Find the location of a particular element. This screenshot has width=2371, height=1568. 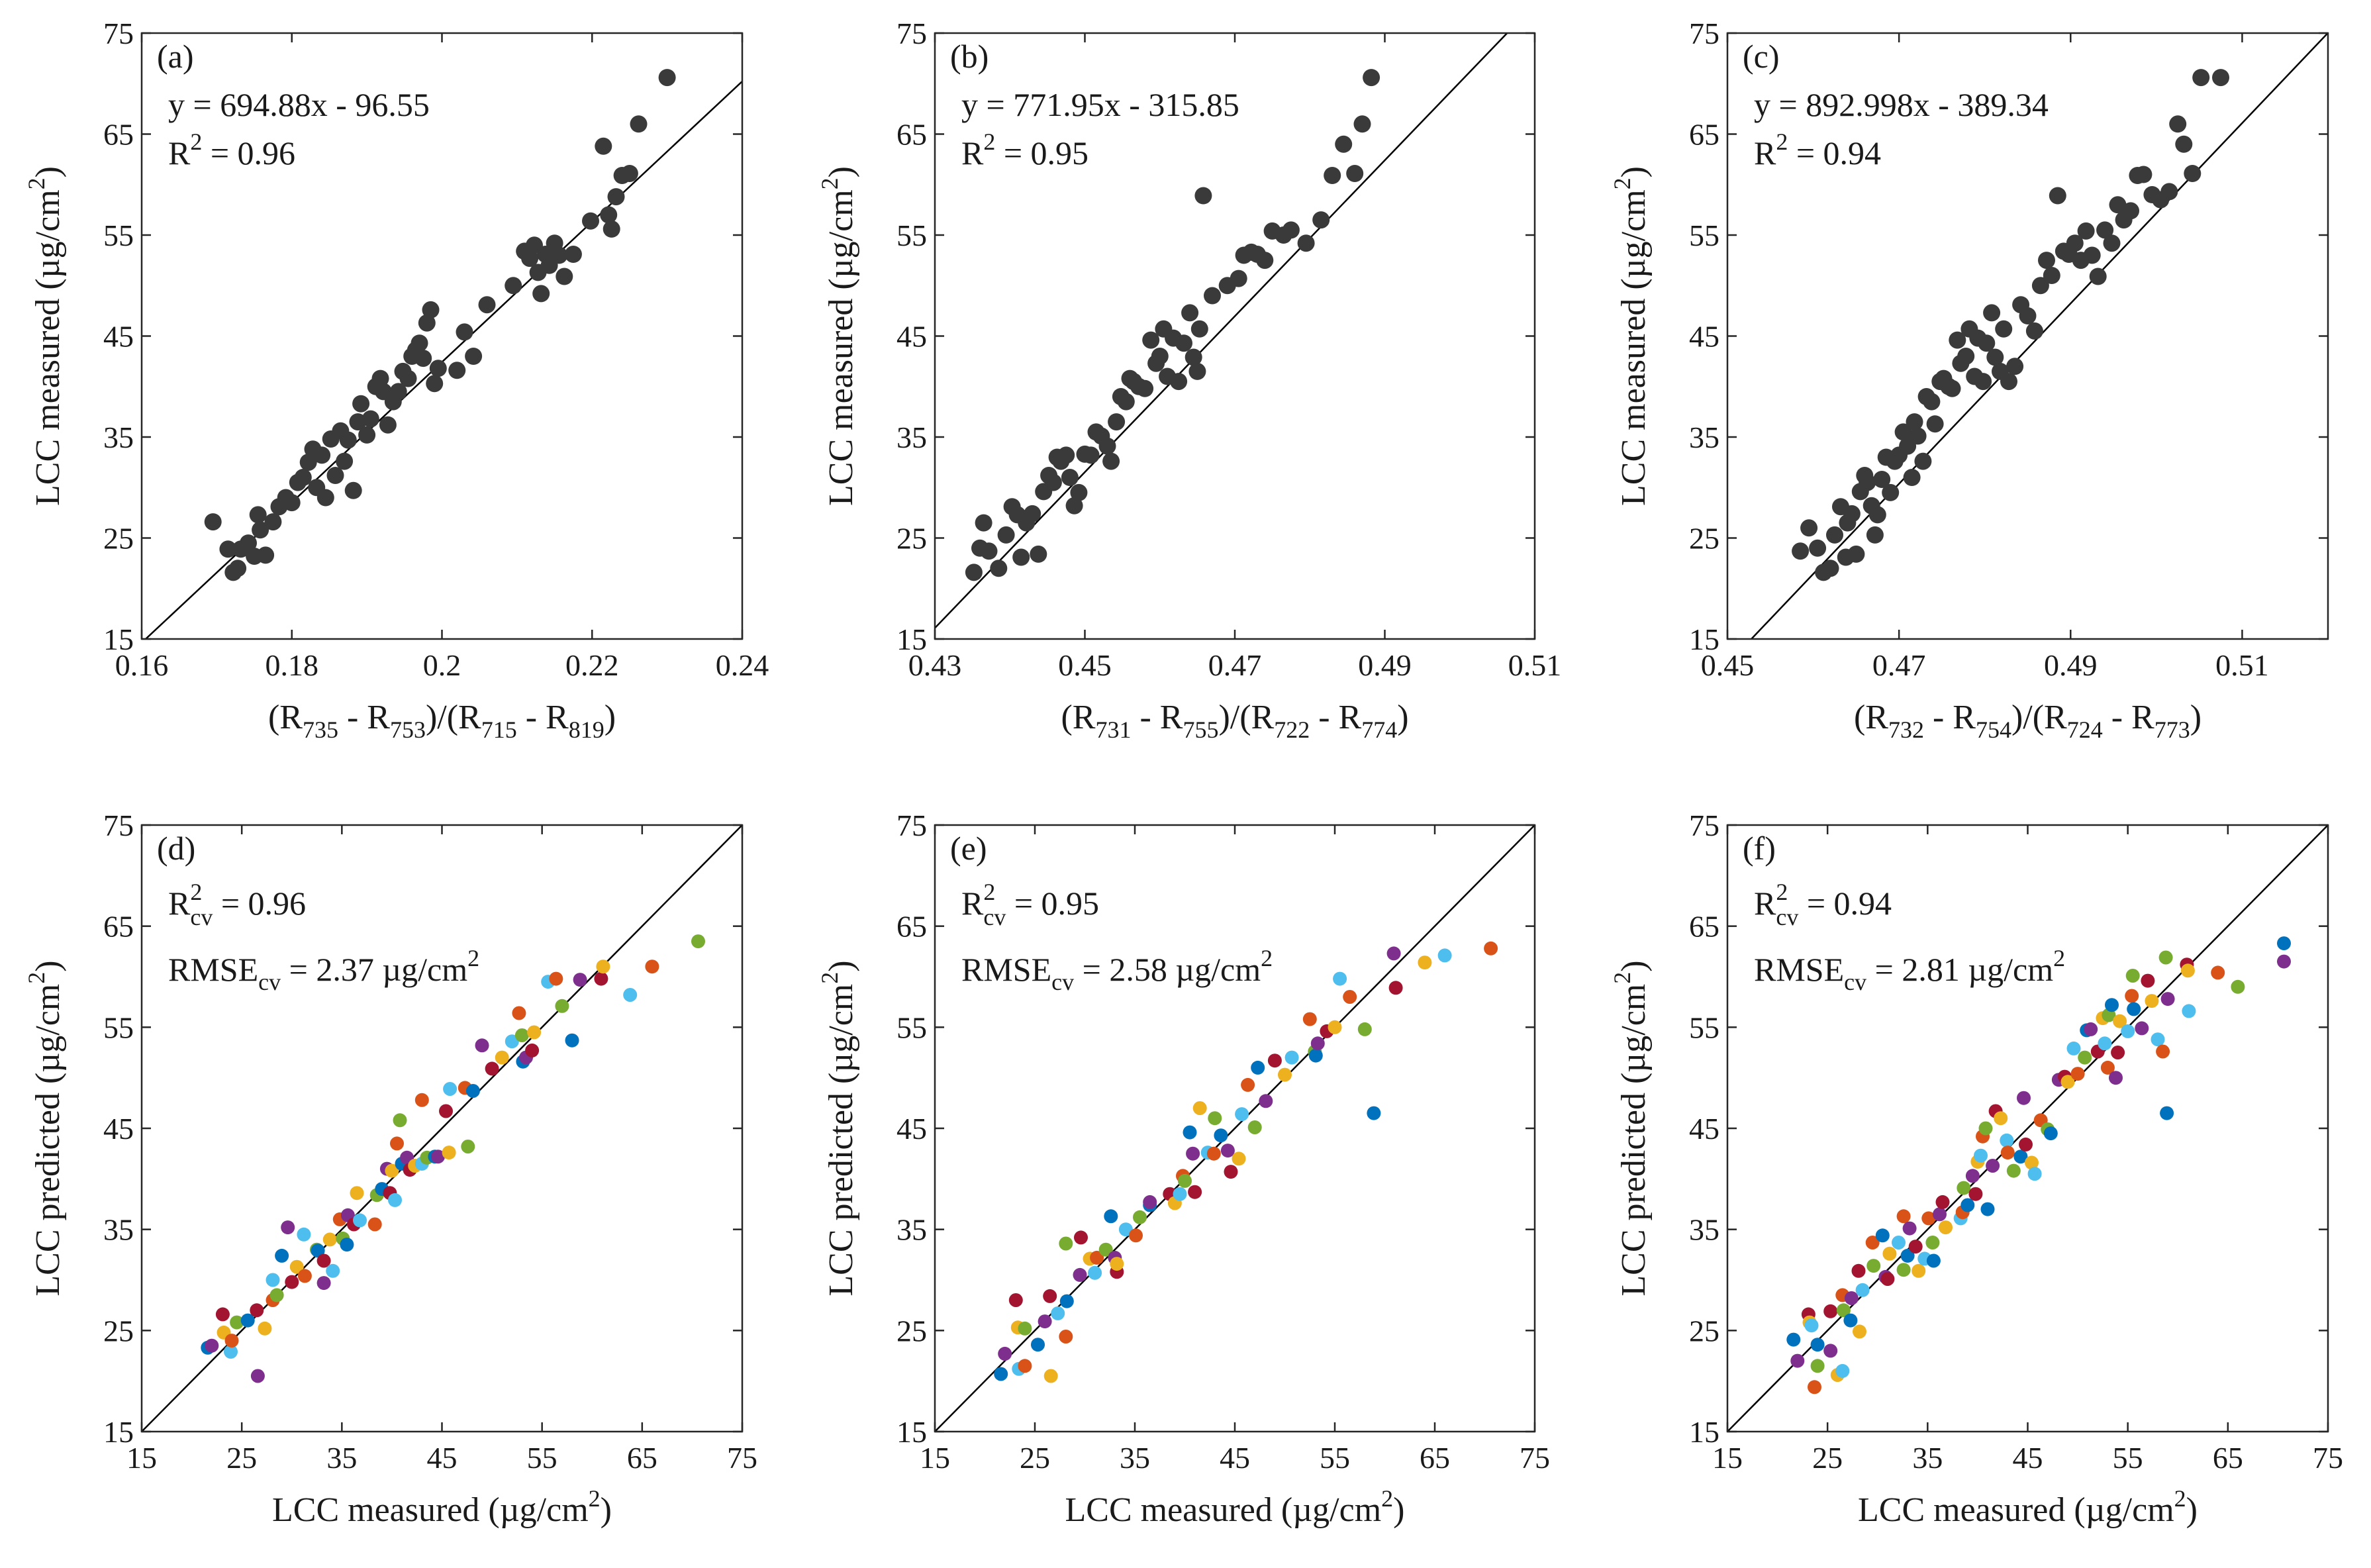

panel-f-x-tick-label: 35 is located at coordinates (1928, 1458).